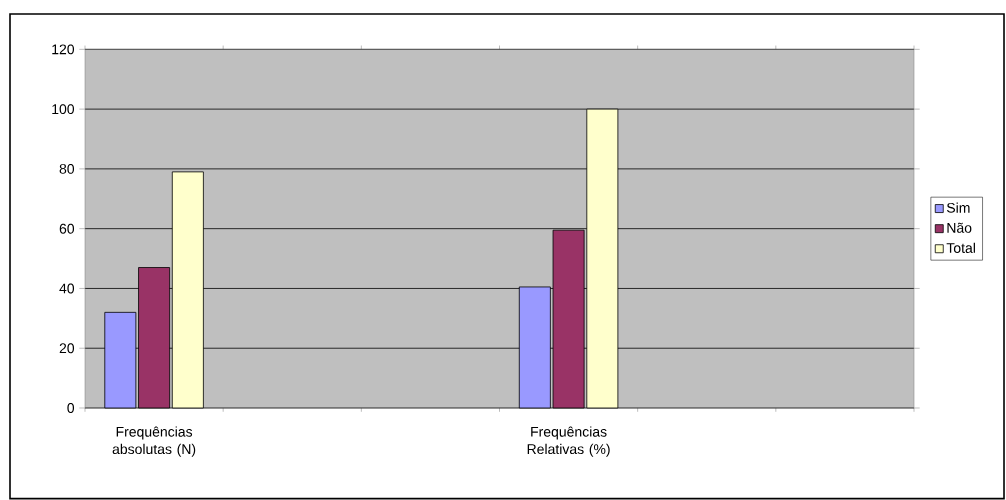  I want to click on x-tick-label: Frequências absolutas (N), so click(154, 441).